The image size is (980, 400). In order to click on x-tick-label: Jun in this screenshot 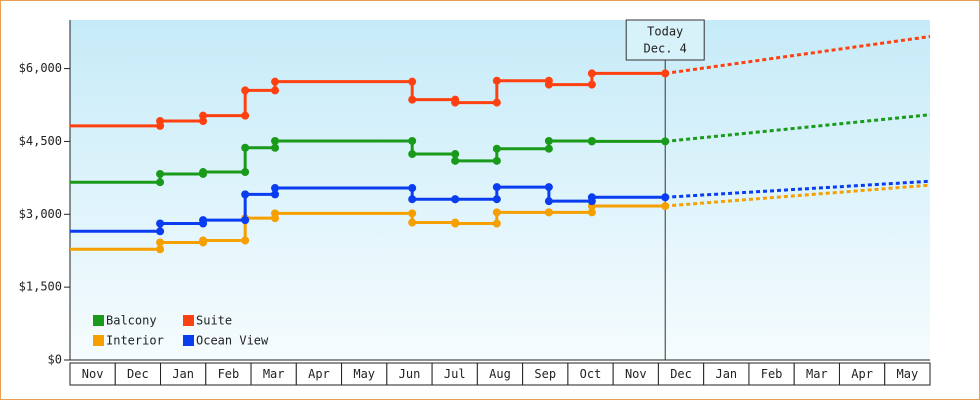, I will do `click(410, 374)`.